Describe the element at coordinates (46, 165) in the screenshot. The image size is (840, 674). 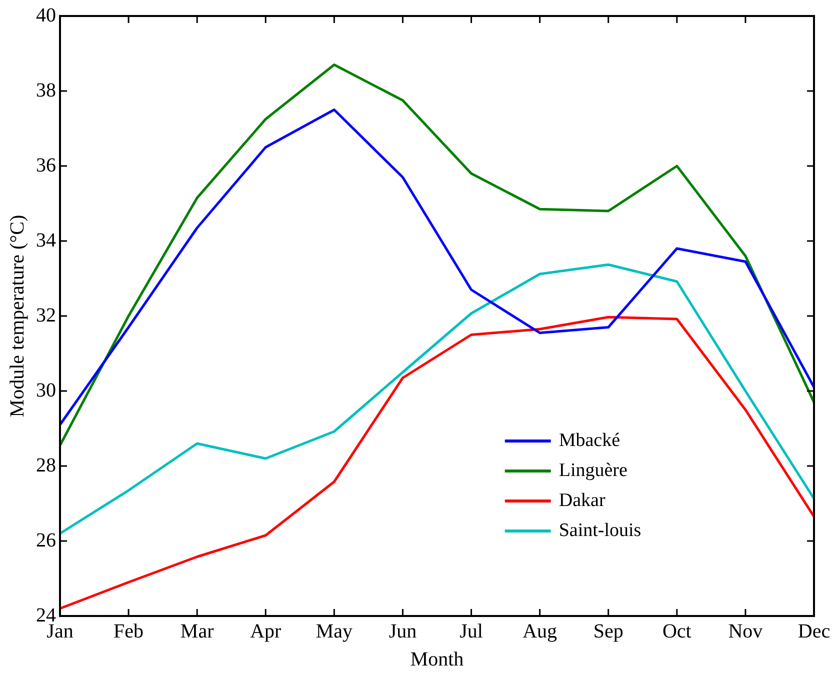
I see `y-tick-label: 36` at that location.